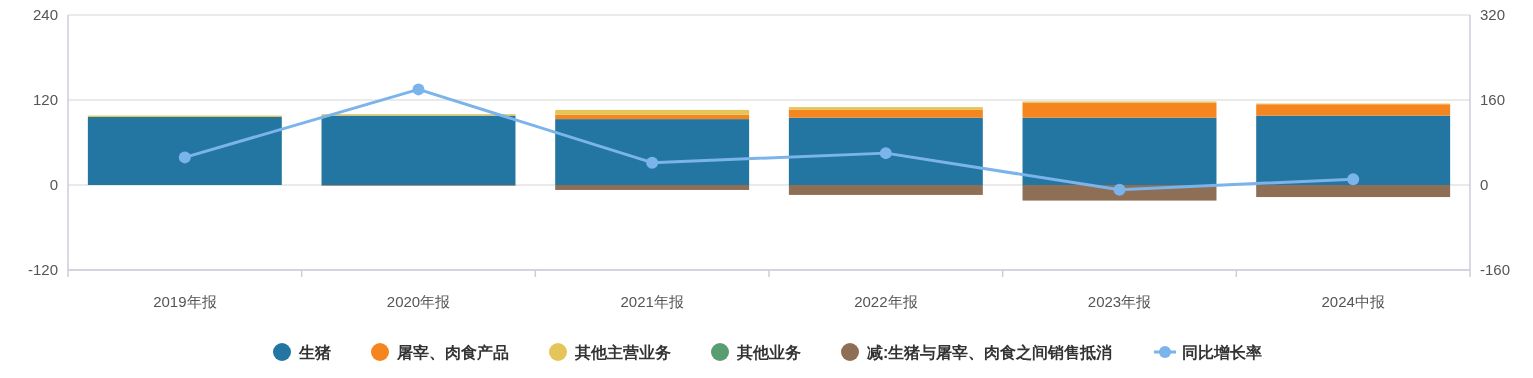  What do you see at coordinates (42, 269) in the screenshot?
I see `y-tick-label: -120` at bounding box center [42, 269].